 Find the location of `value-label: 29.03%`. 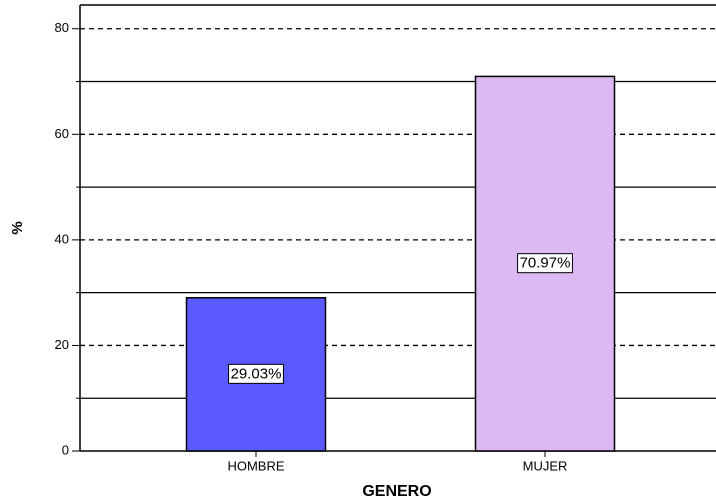

value-label: 29.03% is located at coordinates (256, 373).